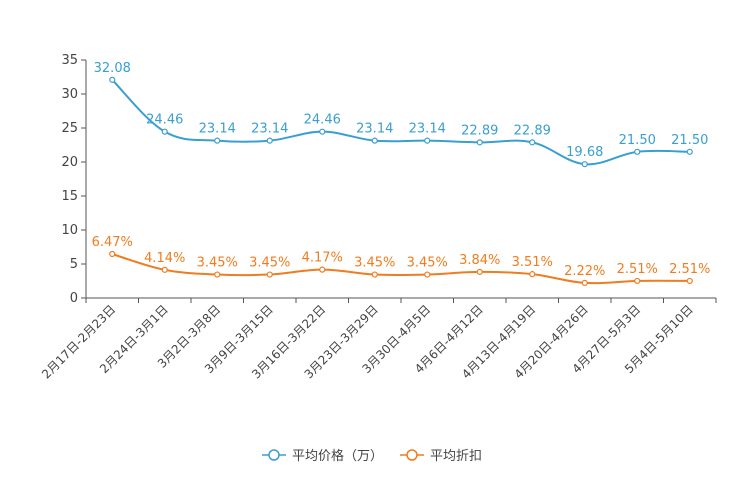  I want to click on legend-item-avg-discount: 平均折扣, so click(441, 456).